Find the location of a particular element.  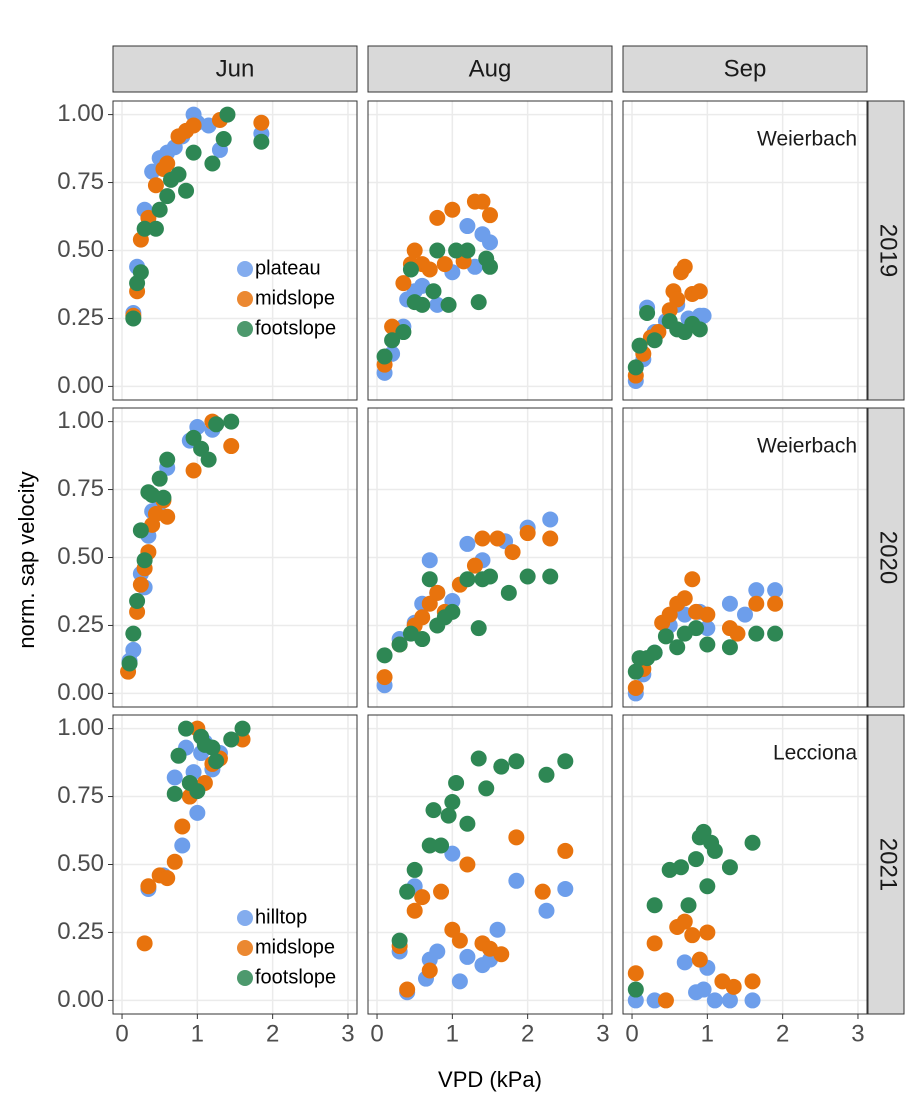

column-label: Sep is located at coordinates (745, 68).